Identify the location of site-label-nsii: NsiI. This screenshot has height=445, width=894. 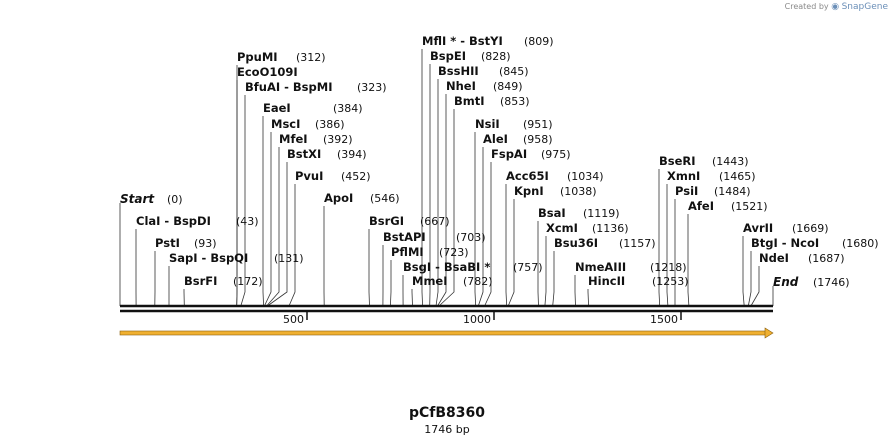
(487, 124).